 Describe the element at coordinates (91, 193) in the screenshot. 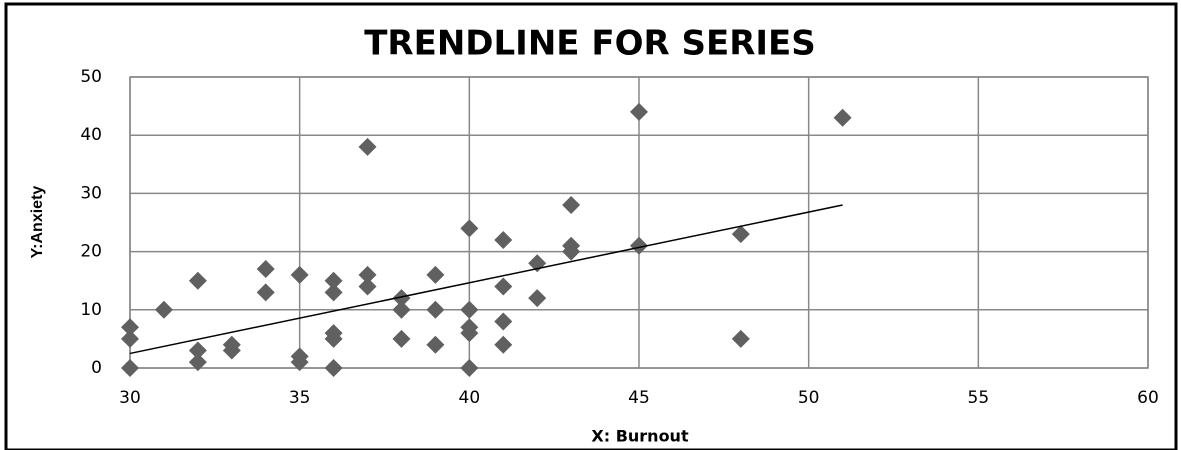

I see `y-tick-label: 30` at that location.